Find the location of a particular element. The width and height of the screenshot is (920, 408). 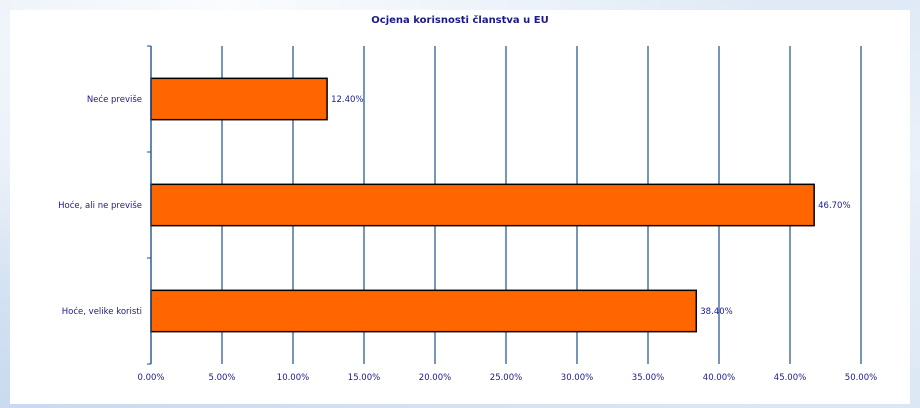

category-label-0: Neće previše is located at coordinates (114, 99).